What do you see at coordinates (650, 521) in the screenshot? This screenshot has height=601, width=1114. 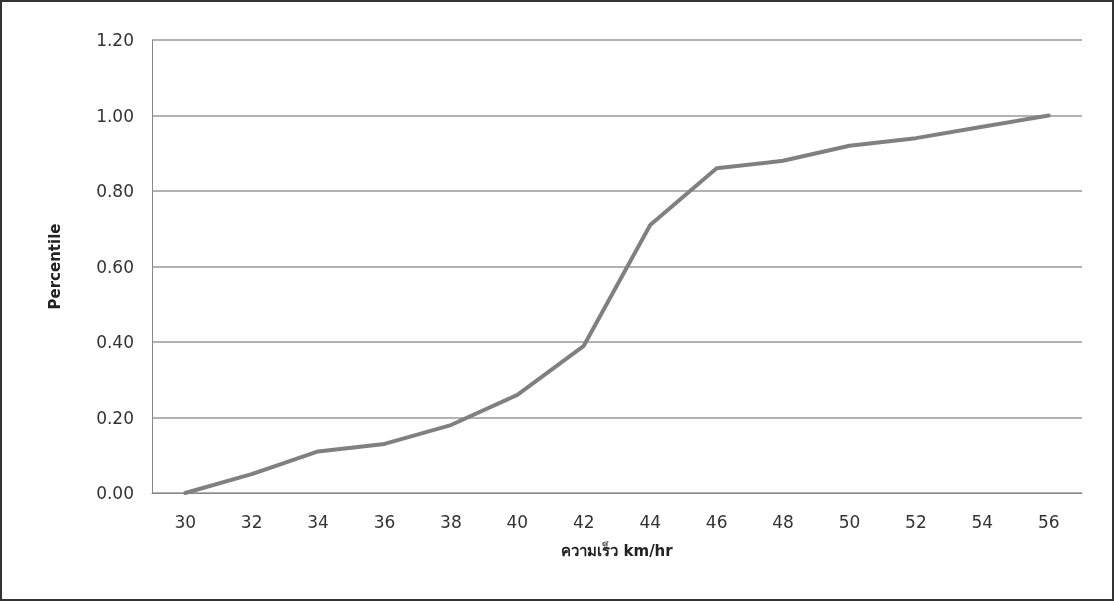 I see `x-tick-label: 44` at bounding box center [650, 521].